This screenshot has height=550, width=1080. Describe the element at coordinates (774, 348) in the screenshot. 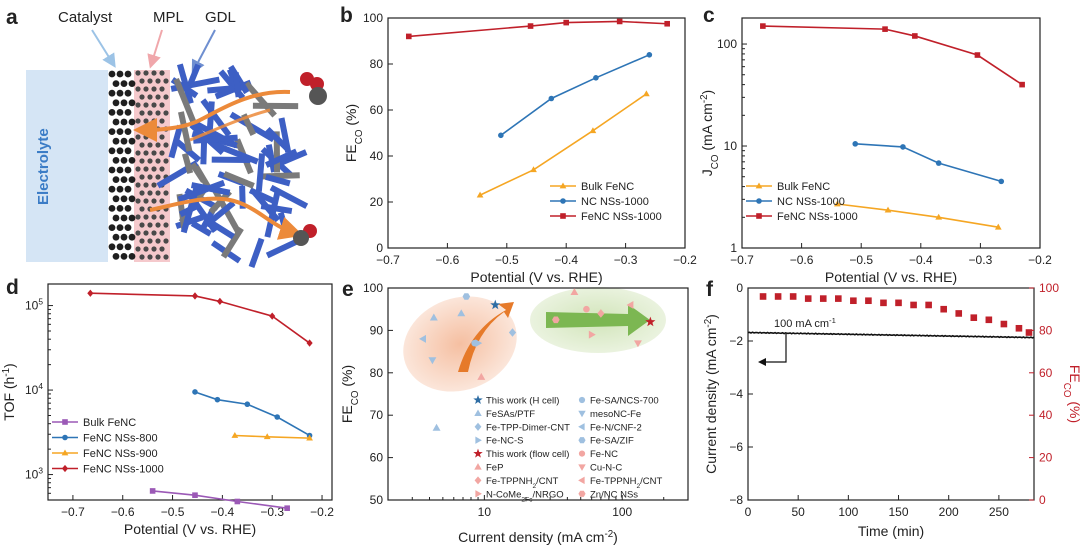

I see `axis-pointer-arrow` at that location.